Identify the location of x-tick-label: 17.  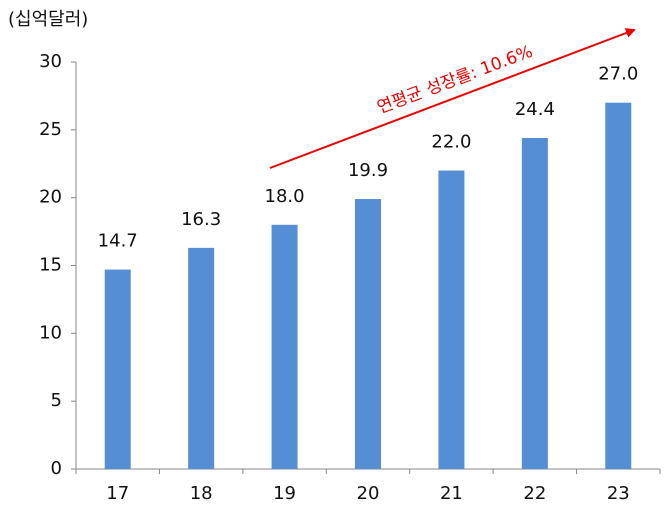
(117, 493).